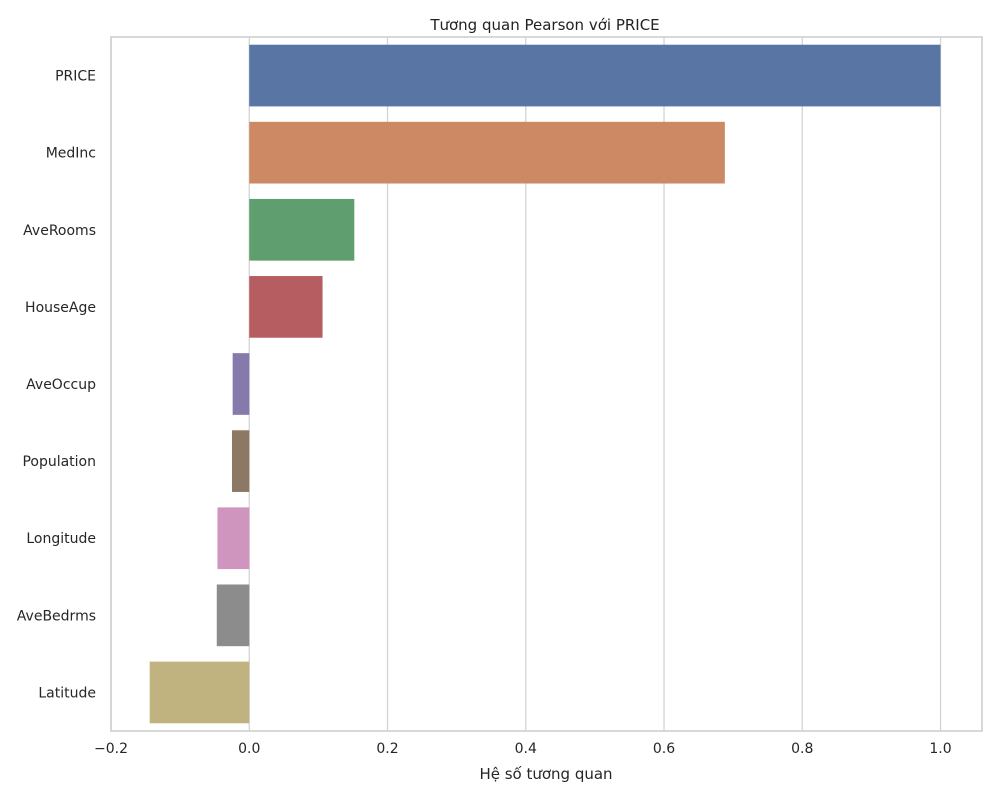 This screenshot has height=800, width=1000. I want to click on bar-aveoccup, so click(241, 384).